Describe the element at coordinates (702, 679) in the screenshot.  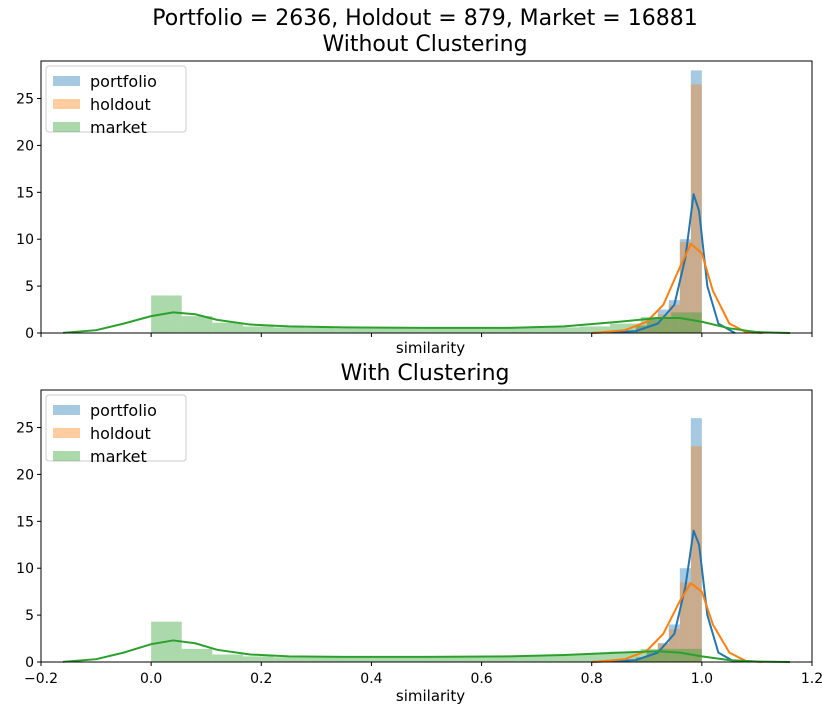
I see `x-tick-label: 1.0` at that location.